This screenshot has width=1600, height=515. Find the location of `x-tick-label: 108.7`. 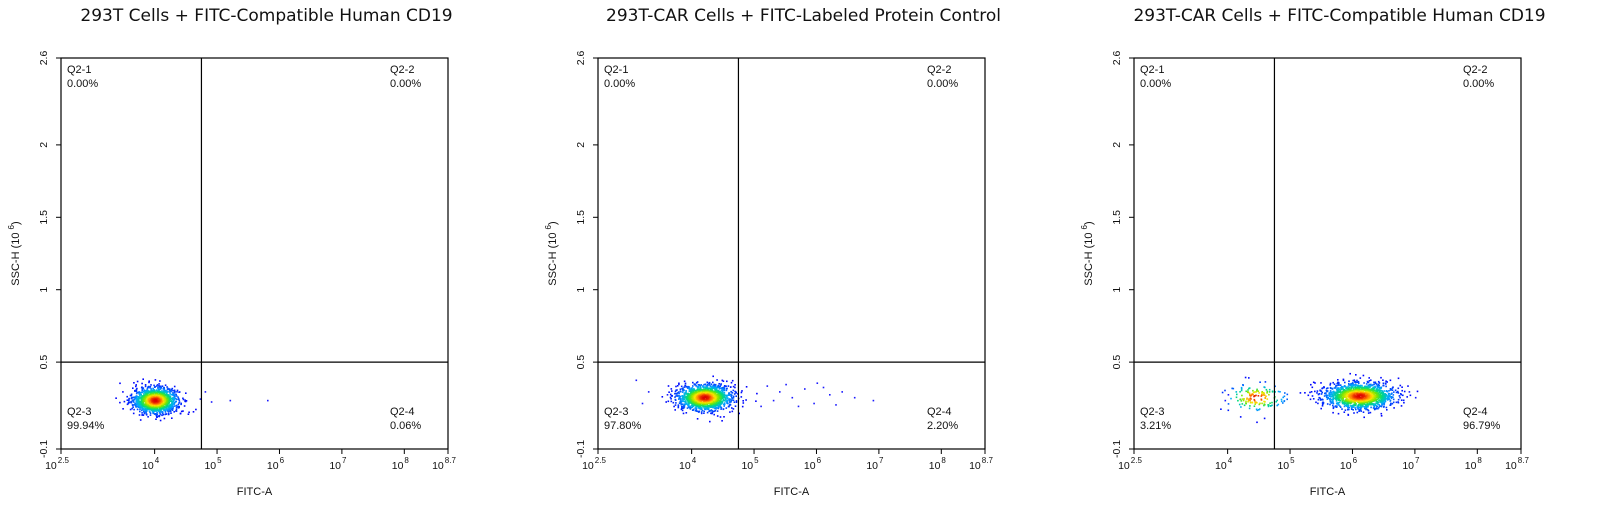

x-tick-label: 108.7 is located at coordinates (981, 464).